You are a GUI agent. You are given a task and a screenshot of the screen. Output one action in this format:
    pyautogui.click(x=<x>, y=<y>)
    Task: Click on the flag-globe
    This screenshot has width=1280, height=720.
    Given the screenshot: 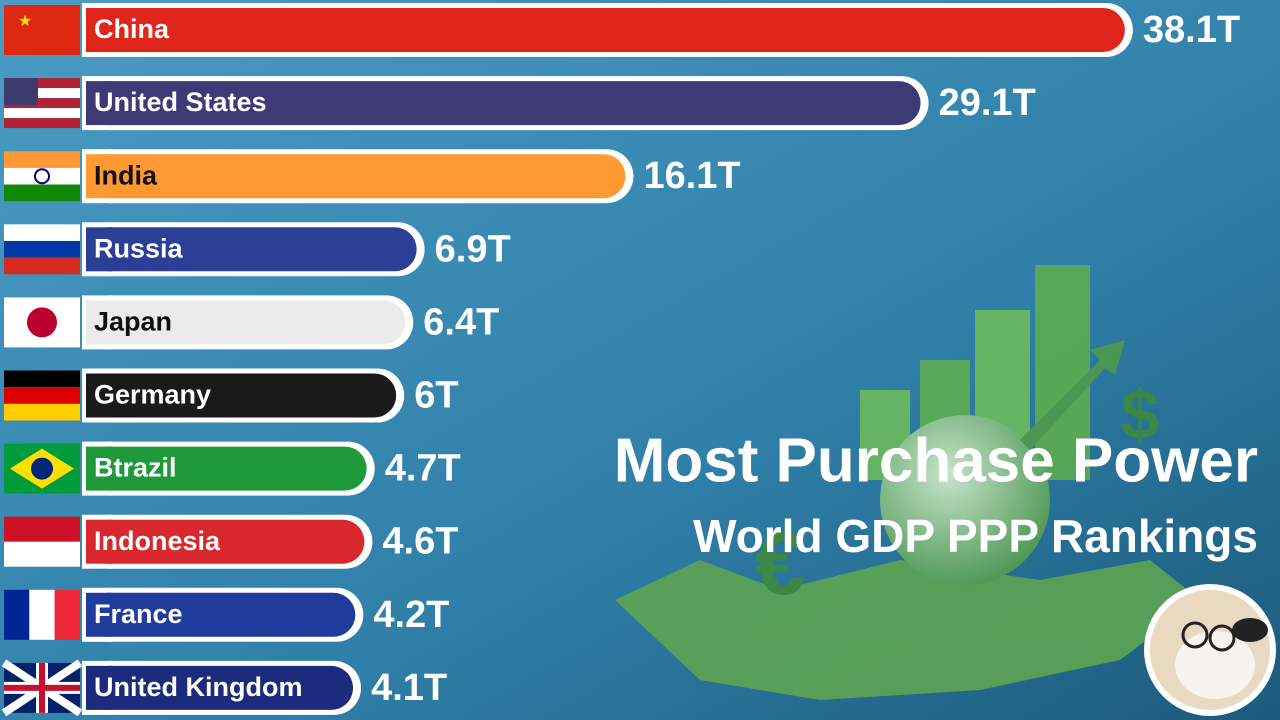 What is the action you would take?
    pyautogui.click(x=42, y=468)
    